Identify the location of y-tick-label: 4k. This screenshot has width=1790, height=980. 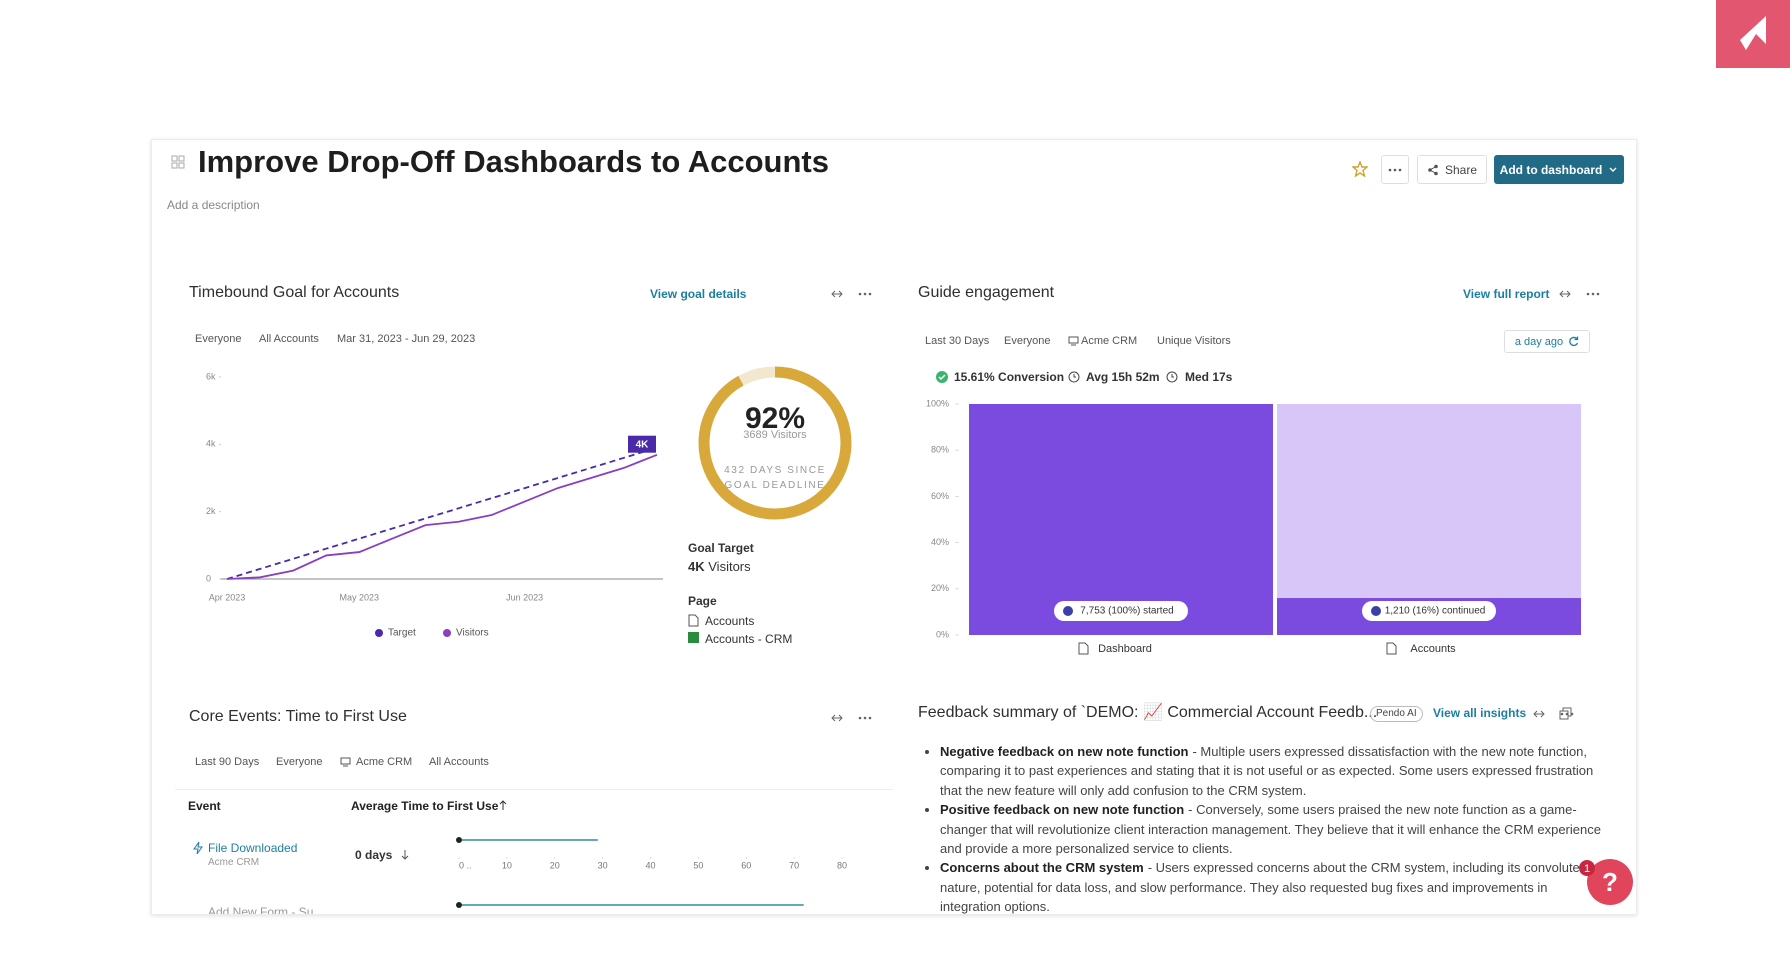
(211, 444).